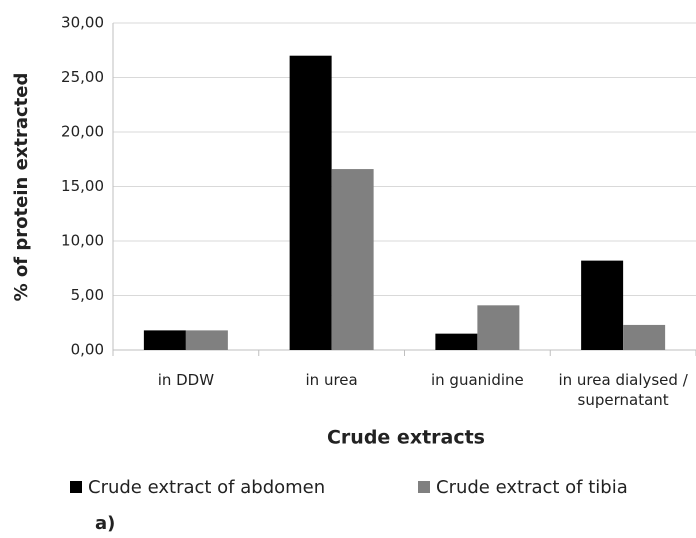  What do you see at coordinates (206, 487) in the screenshot?
I see `legend-label: Crude extract of abdomen` at bounding box center [206, 487].